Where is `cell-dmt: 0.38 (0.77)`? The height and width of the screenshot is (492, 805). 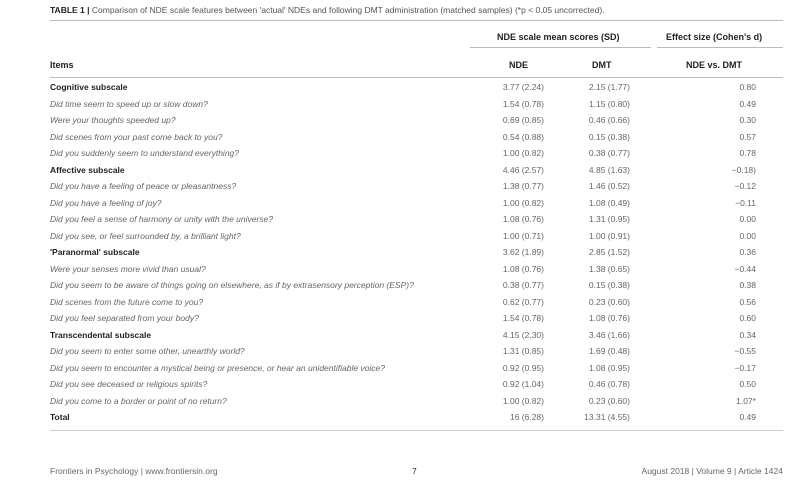 cell-dmt: 0.38 (0.77) is located at coordinates (609, 153).